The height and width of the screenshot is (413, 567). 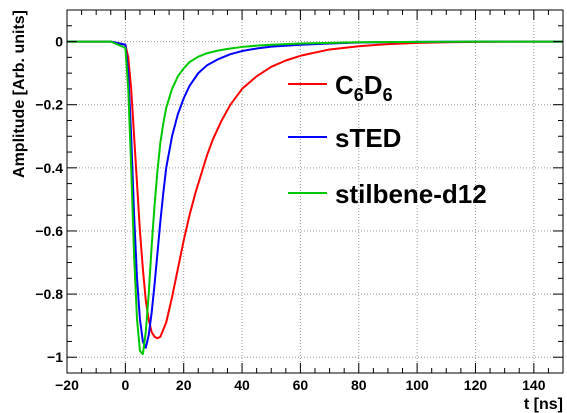 What do you see at coordinates (344, 85) in the screenshot?
I see `legend-c6d6-c: C` at bounding box center [344, 85].